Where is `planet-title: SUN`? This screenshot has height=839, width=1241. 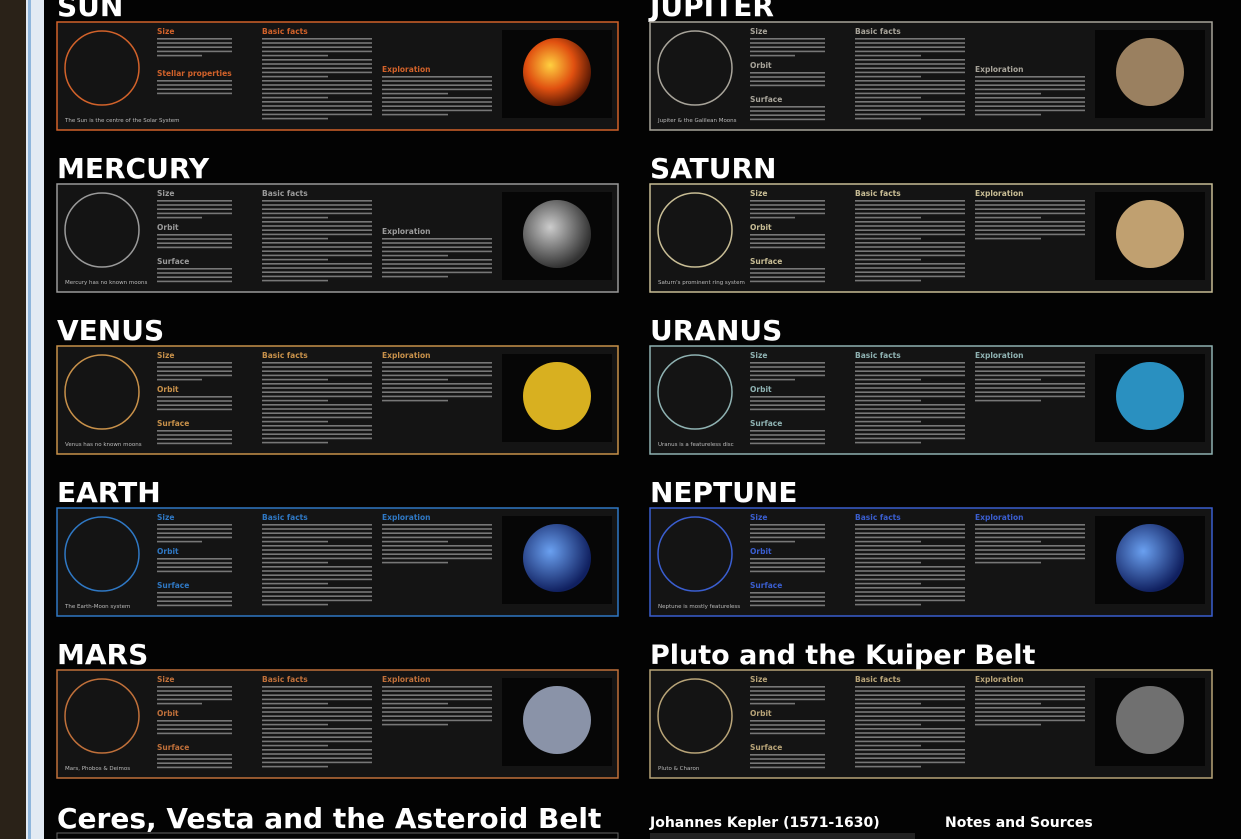
planet-title: SUN is located at coordinates (90, 11).